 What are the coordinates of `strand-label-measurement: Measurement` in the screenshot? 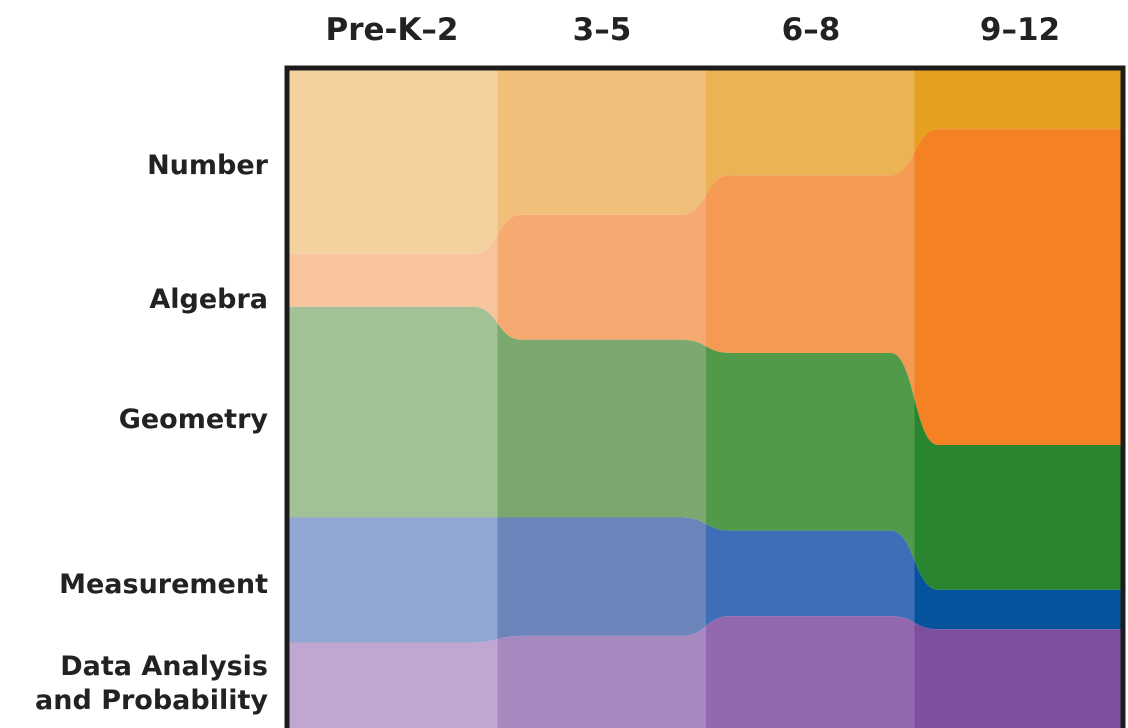 It's located at (163, 584).